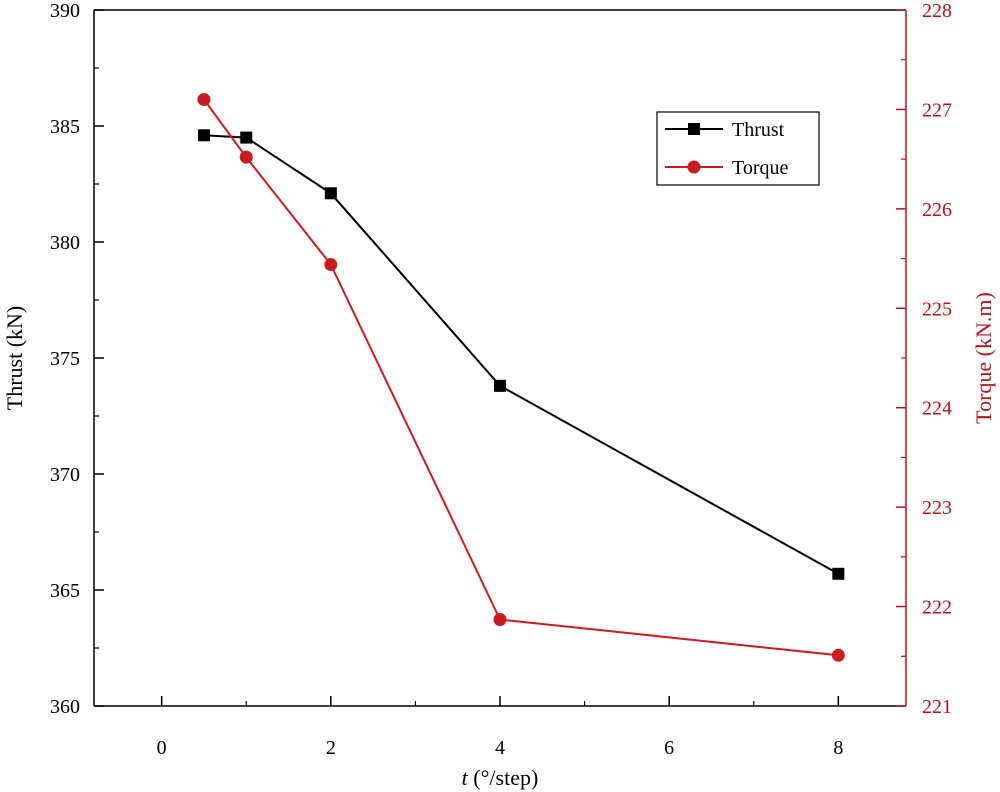 The height and width of the screenshot is (792, 1000). Describe the element at coordinates (65, 127) in the screenshot. I see `left-y-tick-label: 385` at that location.